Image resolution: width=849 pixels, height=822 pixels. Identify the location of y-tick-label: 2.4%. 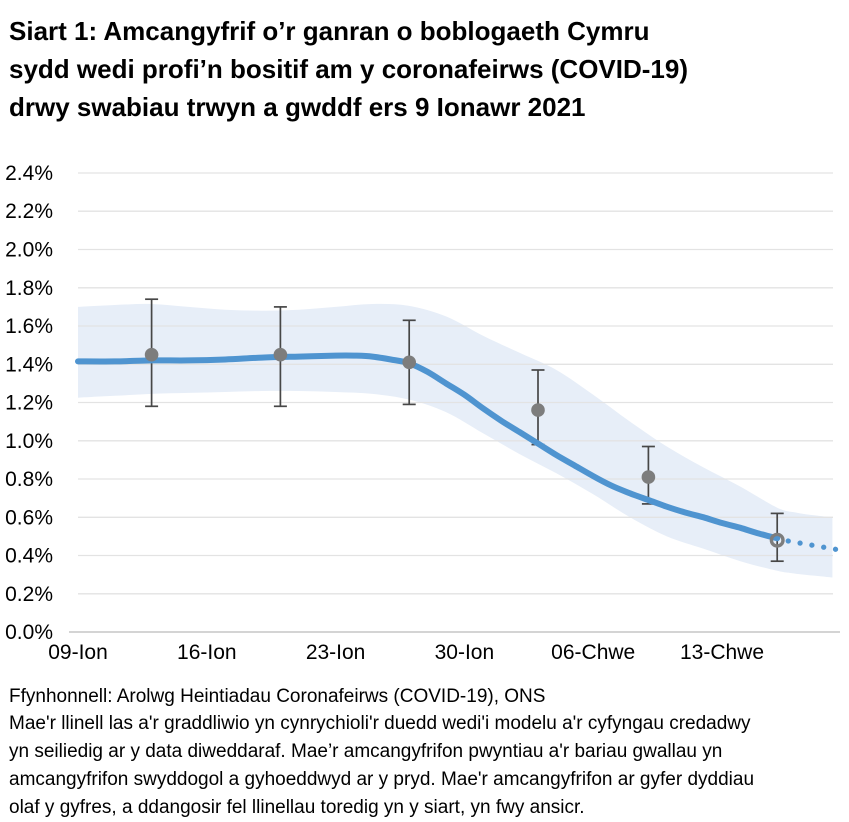
(29, 173).